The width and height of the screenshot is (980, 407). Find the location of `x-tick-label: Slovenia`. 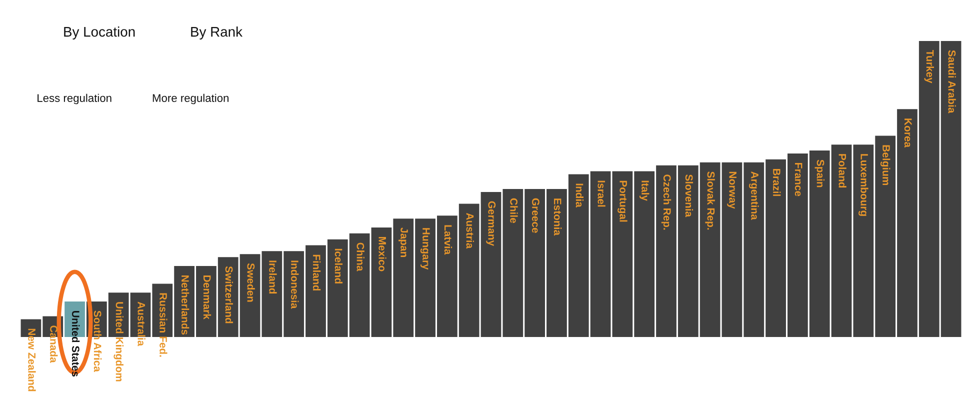

x-tick-label: Slovenia is located at coordinates (689, 196).